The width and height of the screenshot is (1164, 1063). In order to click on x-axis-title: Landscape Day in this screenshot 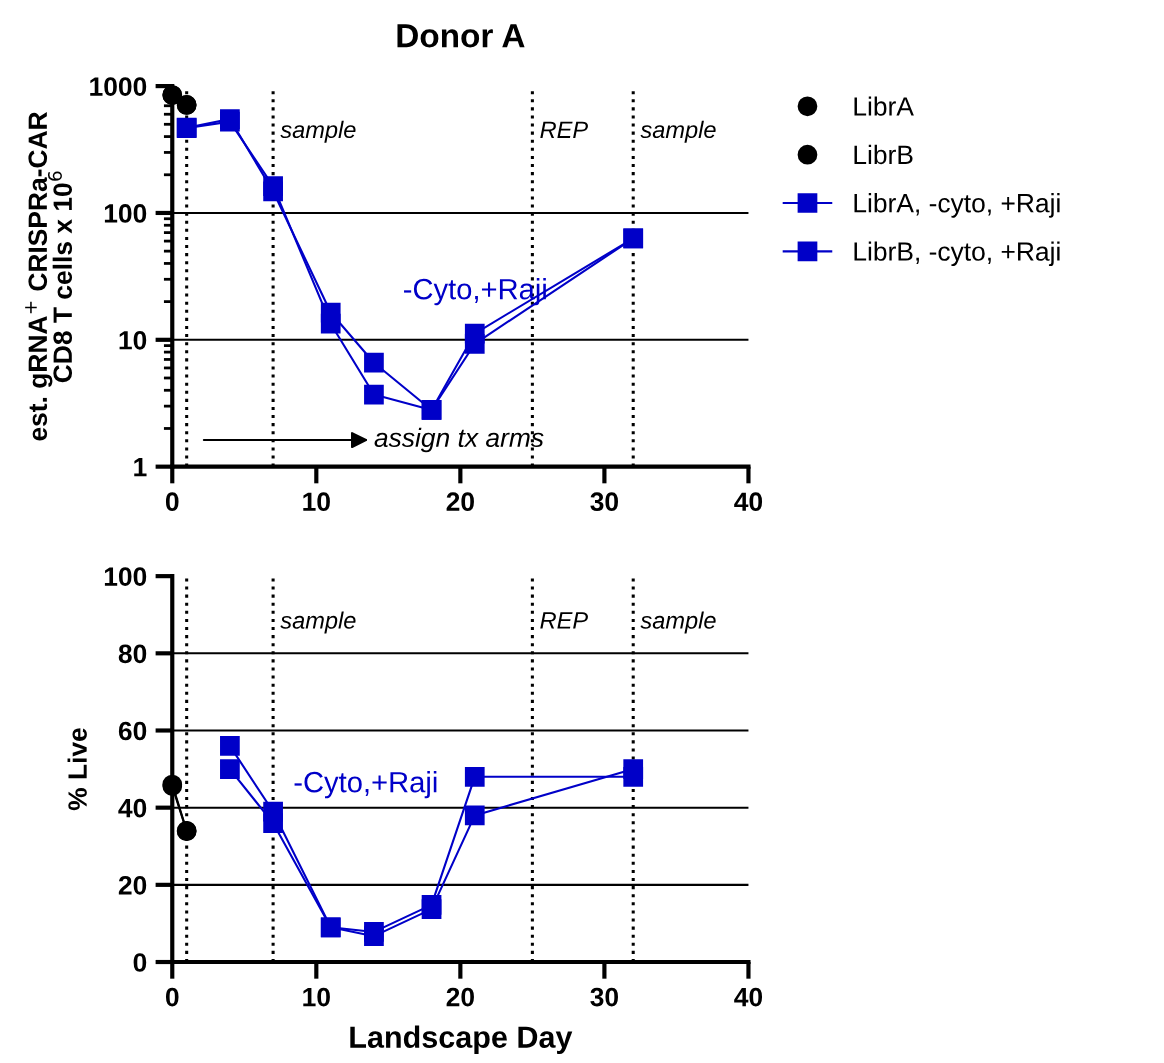, I will do `click(461, 1039)`.